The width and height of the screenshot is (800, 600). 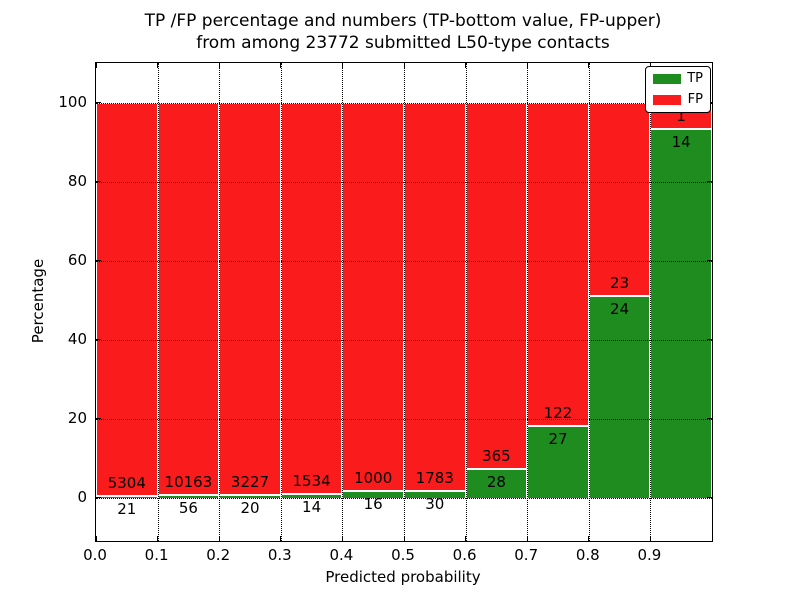 What do you see at coordinates (435, 504) in the screenshot?
I see `tp-count-label-0.5-0.6: 30` at bounding box center [435, 504].